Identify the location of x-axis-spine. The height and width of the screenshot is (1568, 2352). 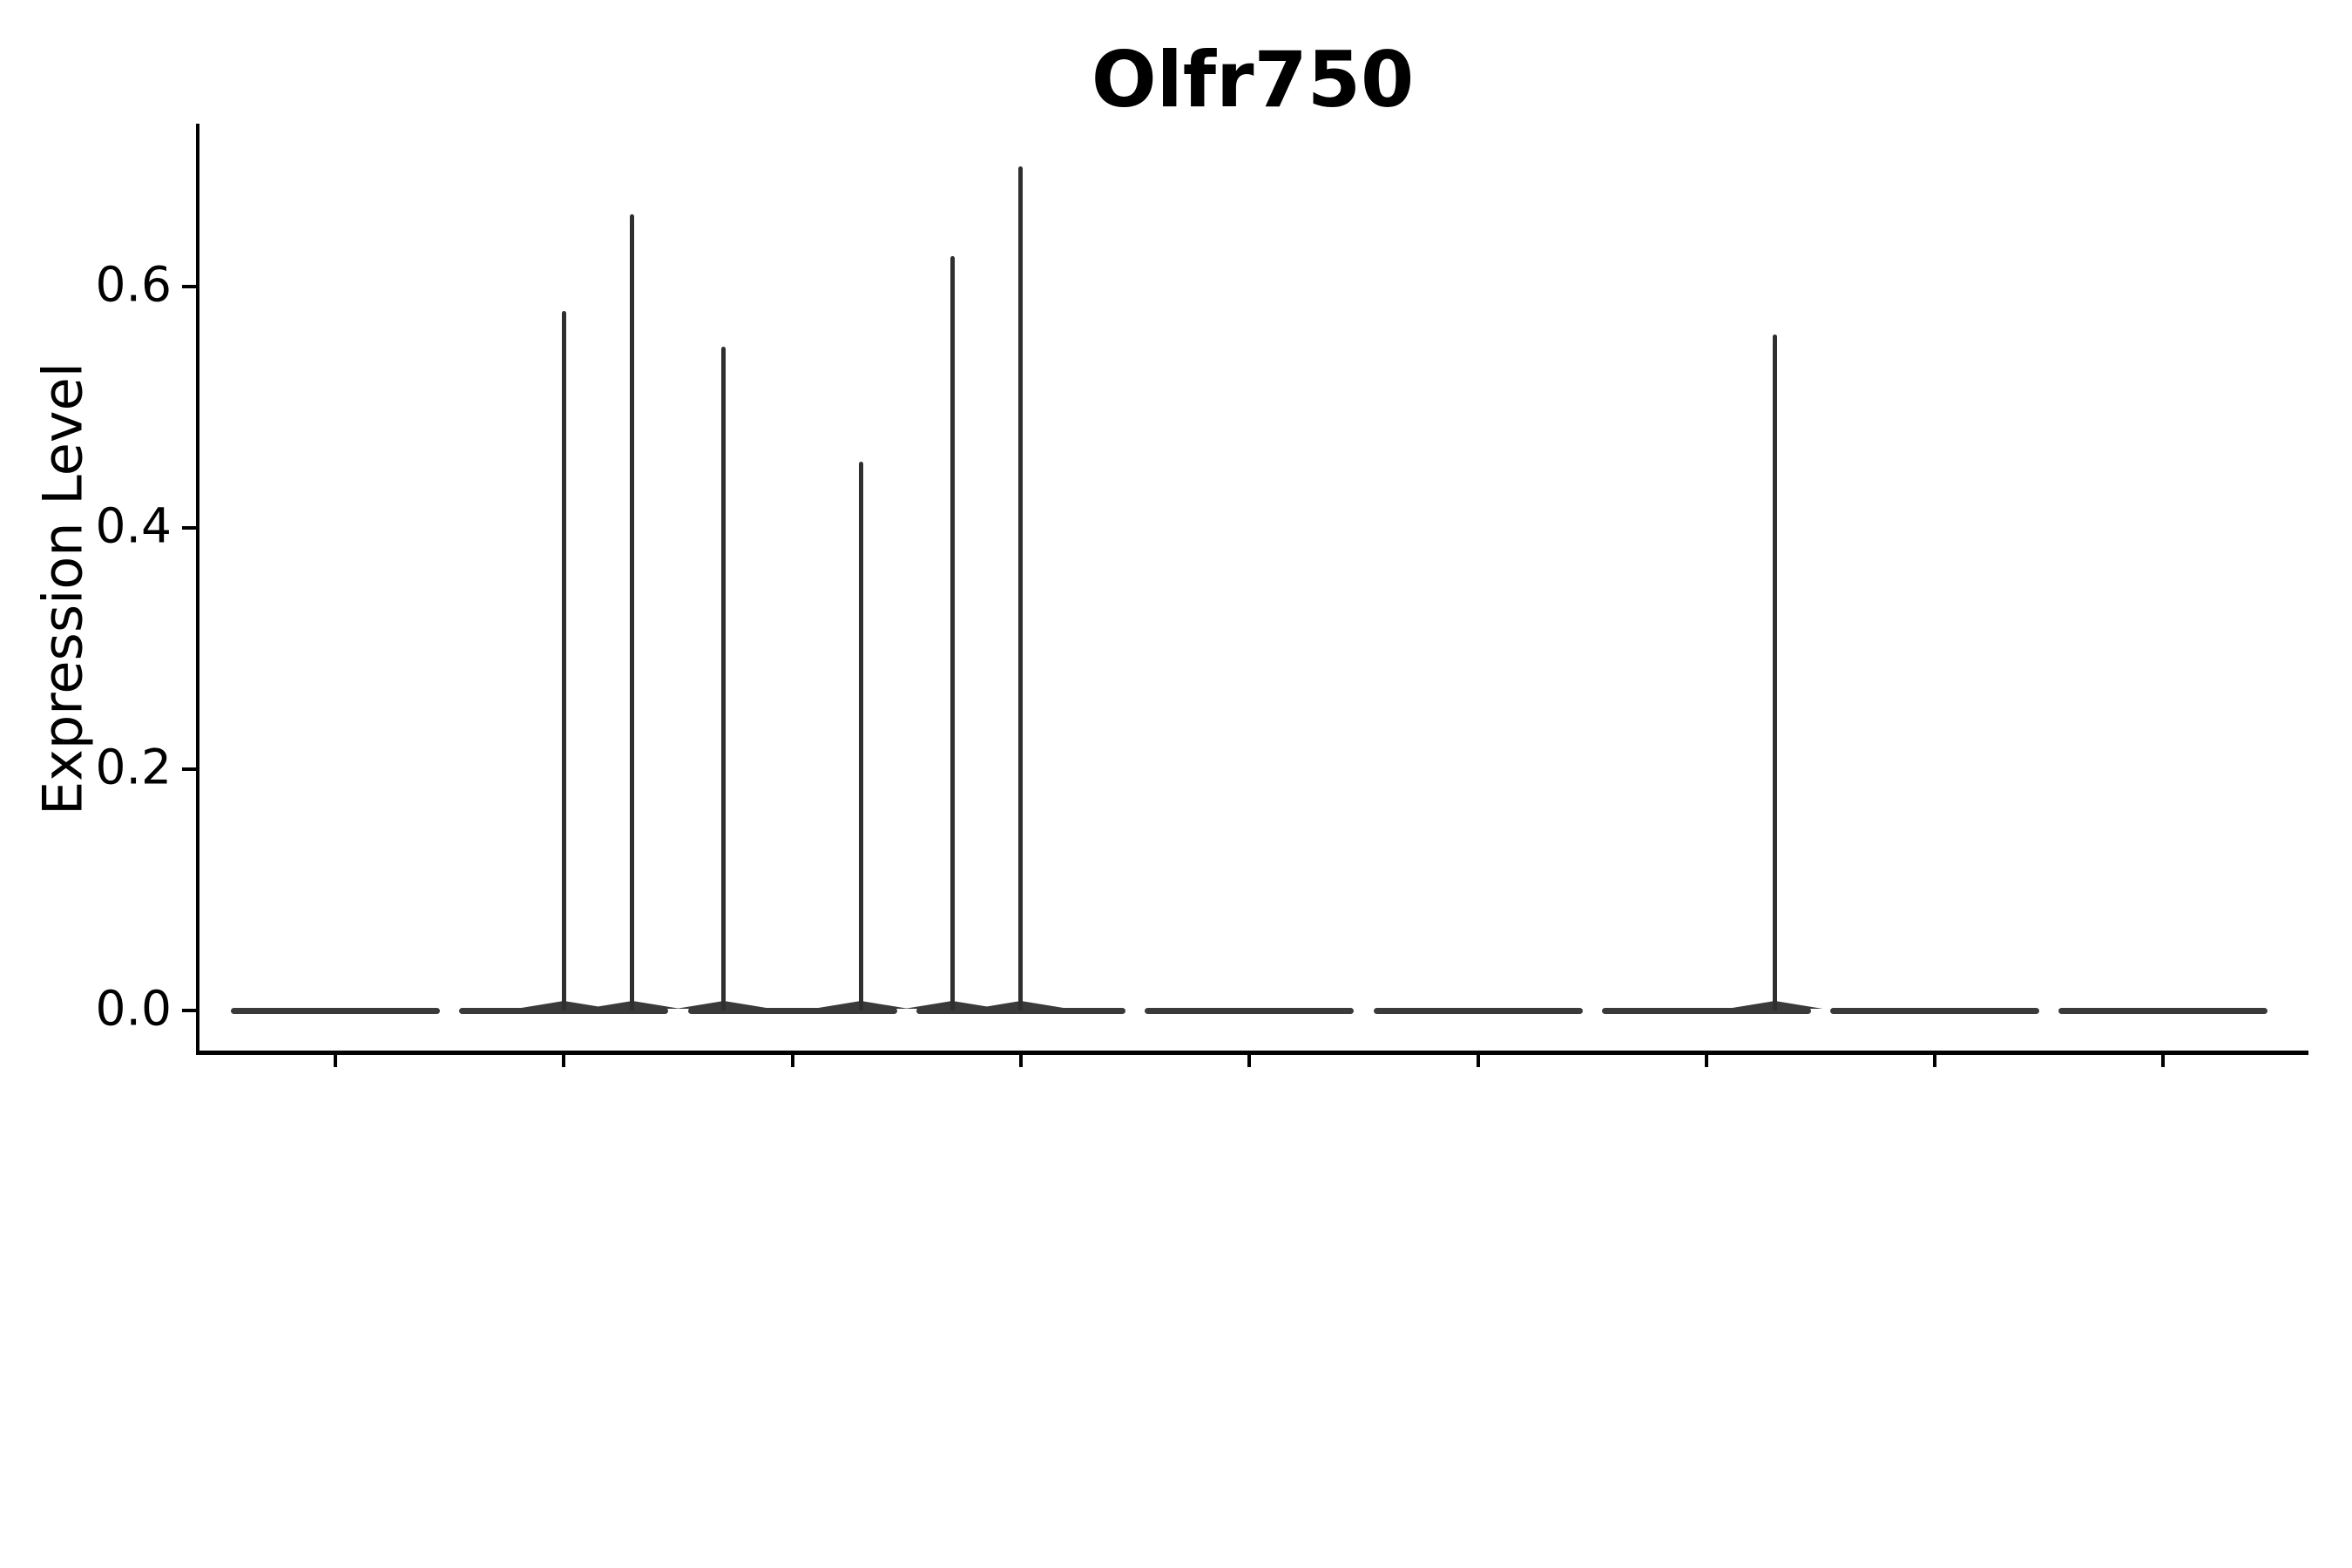
(1252, 1053).